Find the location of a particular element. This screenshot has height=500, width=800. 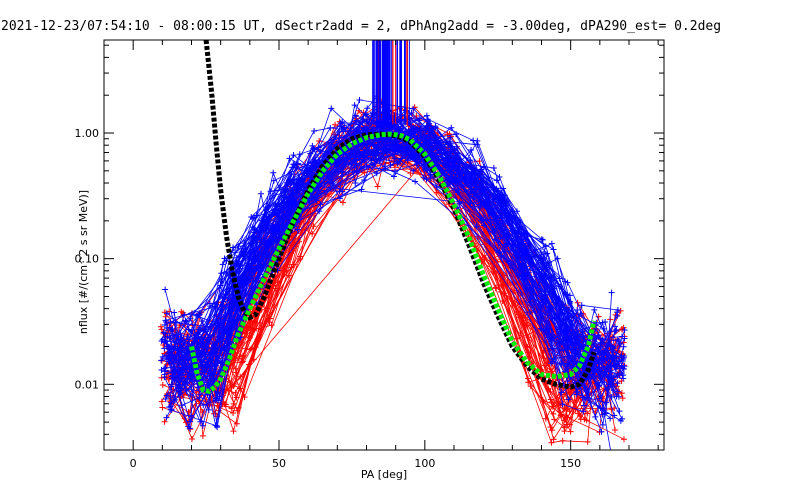

y-tick-label: 1.00 is located at coordinates (87, 133).